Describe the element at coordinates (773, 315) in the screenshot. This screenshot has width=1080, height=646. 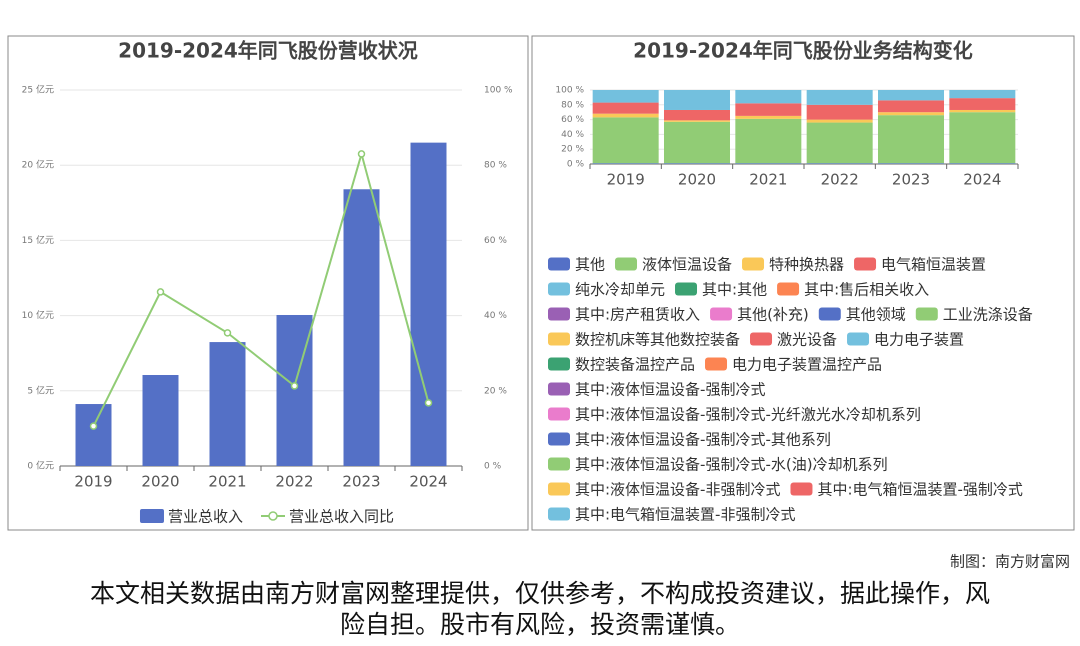
I see `legend-label: 其他(补充)` at that location.